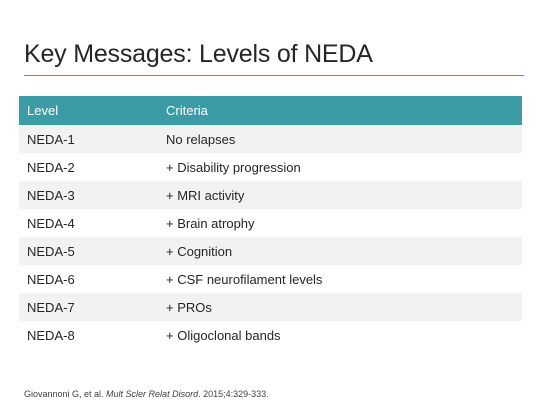  Describe the element at coordinates (152, 394) in the screenshot. I see `citation-journal: Mult Scler Relat Disord` at that location.